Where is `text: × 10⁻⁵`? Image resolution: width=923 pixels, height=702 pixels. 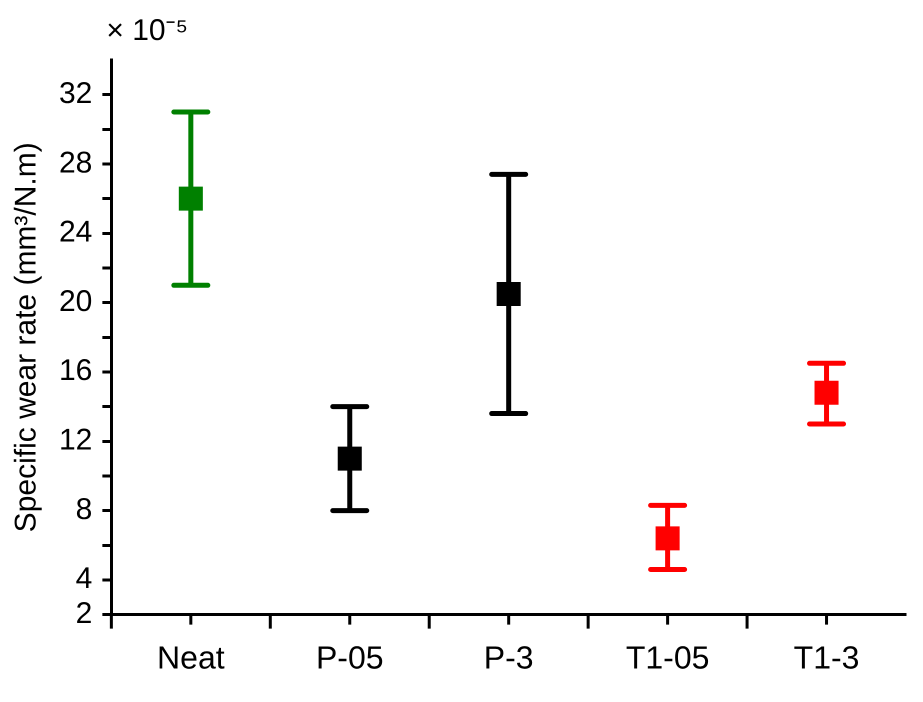 text: × 10⁻⁵ is located at coordinates (147, 30).